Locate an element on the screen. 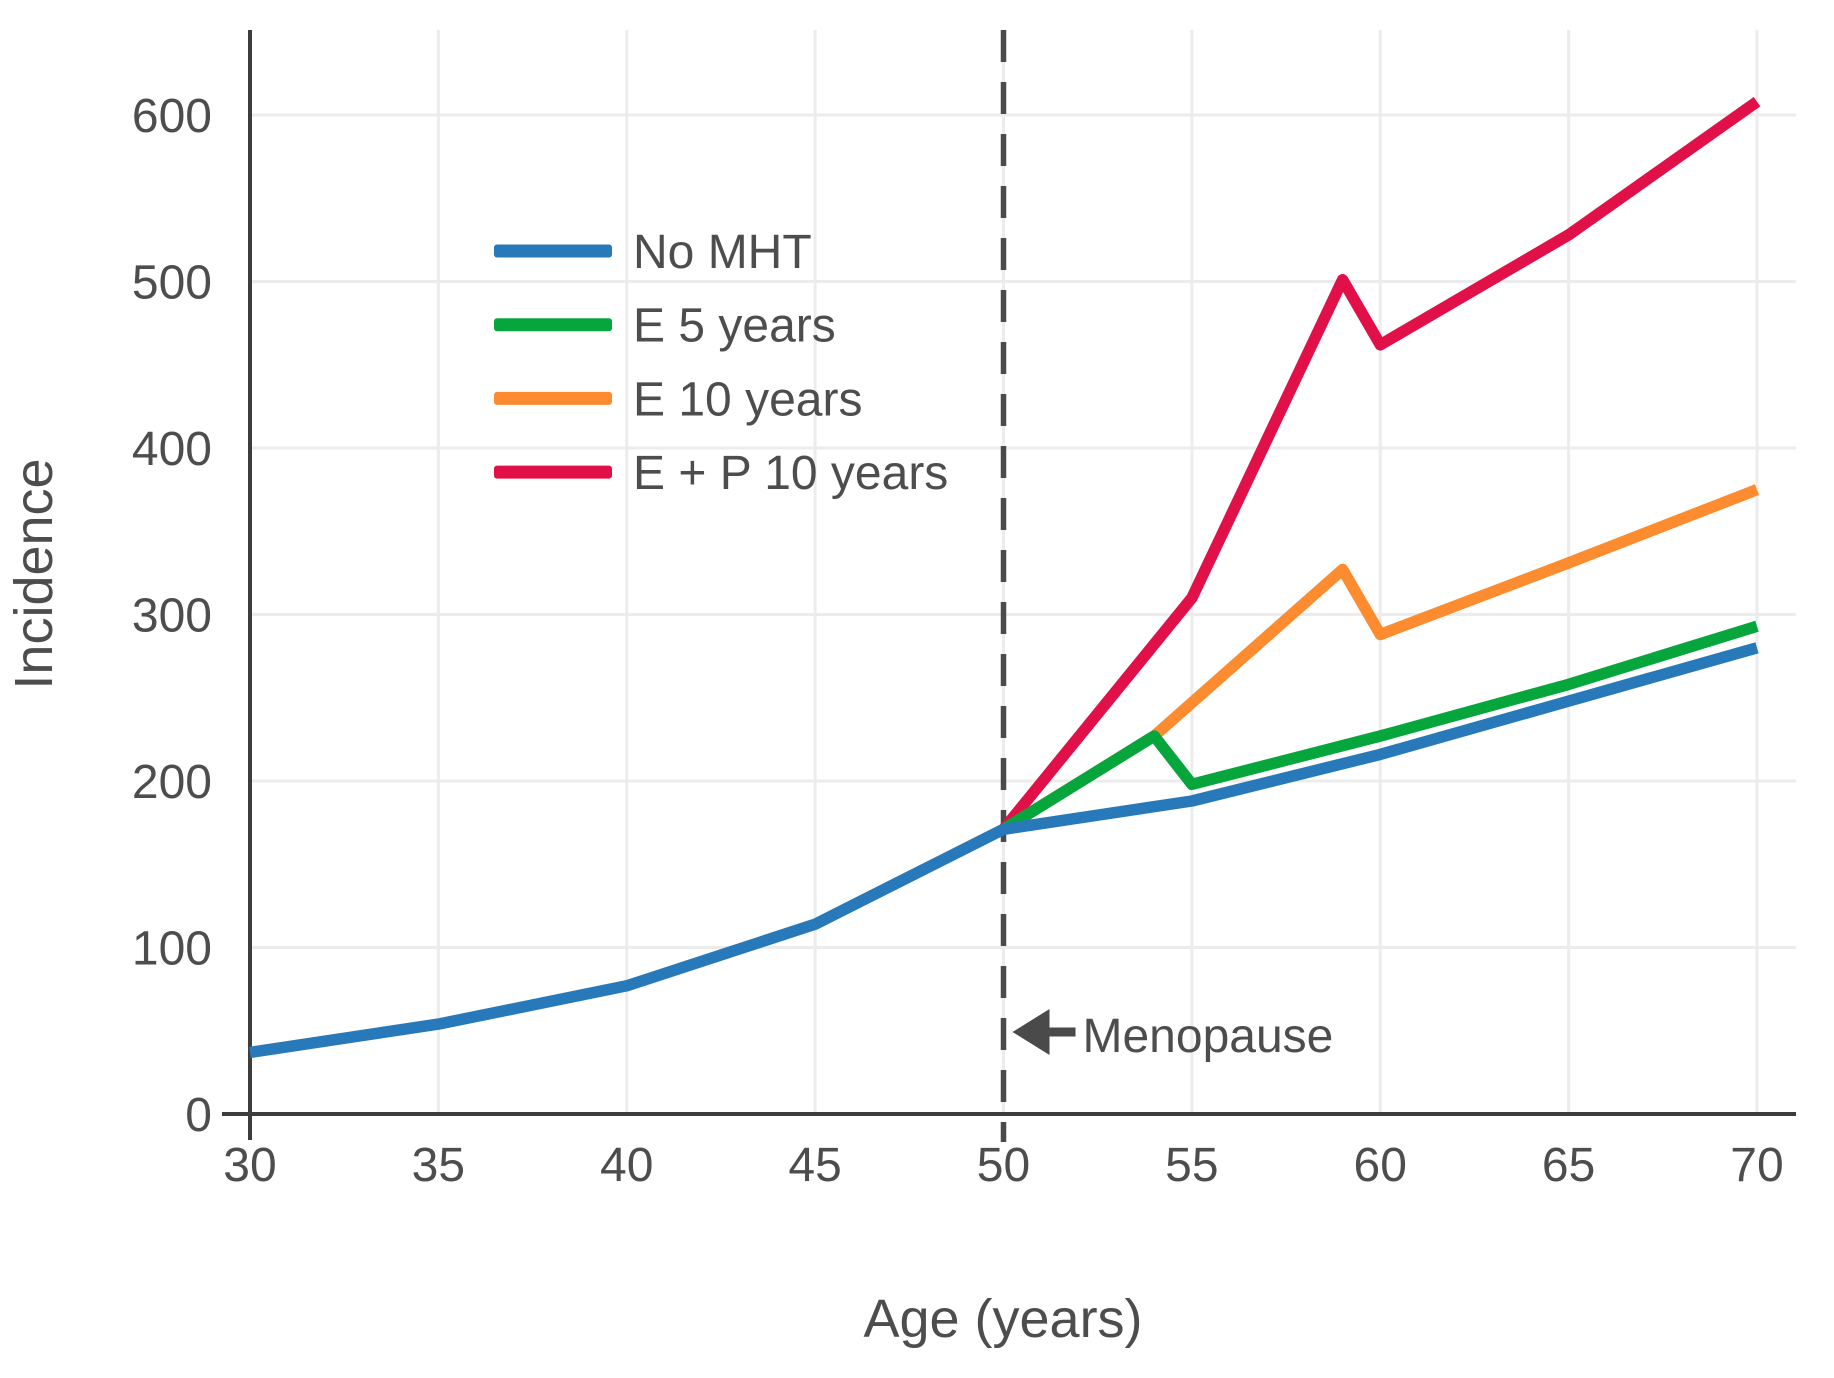  legend: No MHT E 5 years E 10 years E + P 10 years is located at coordinates (721, 363).